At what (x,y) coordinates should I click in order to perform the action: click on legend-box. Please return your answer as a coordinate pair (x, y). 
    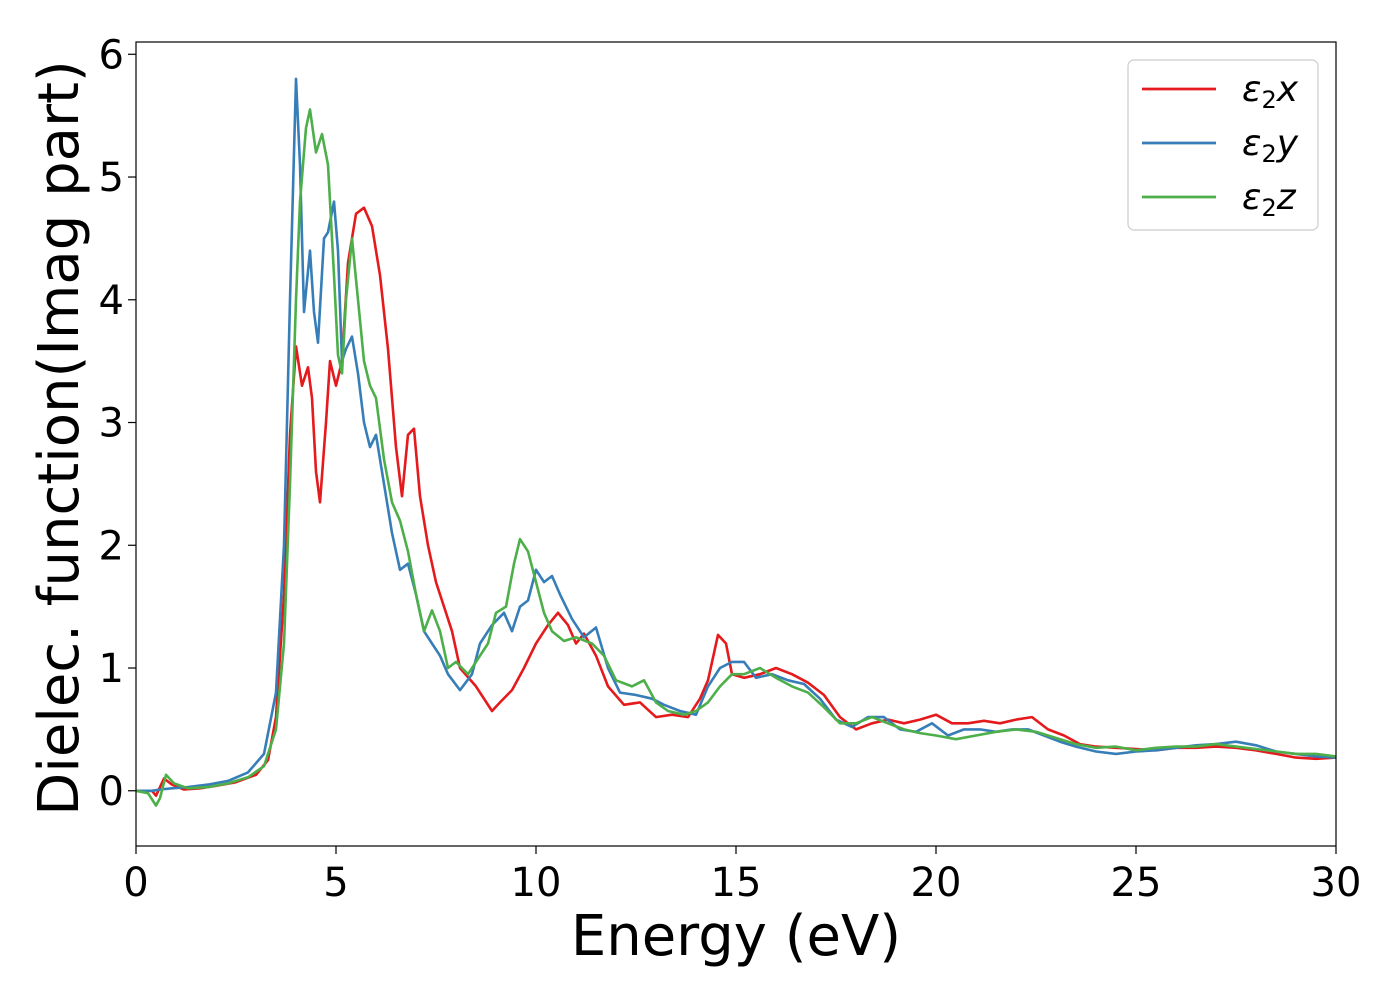
    Looking at the image, I should click on (1223, 145).